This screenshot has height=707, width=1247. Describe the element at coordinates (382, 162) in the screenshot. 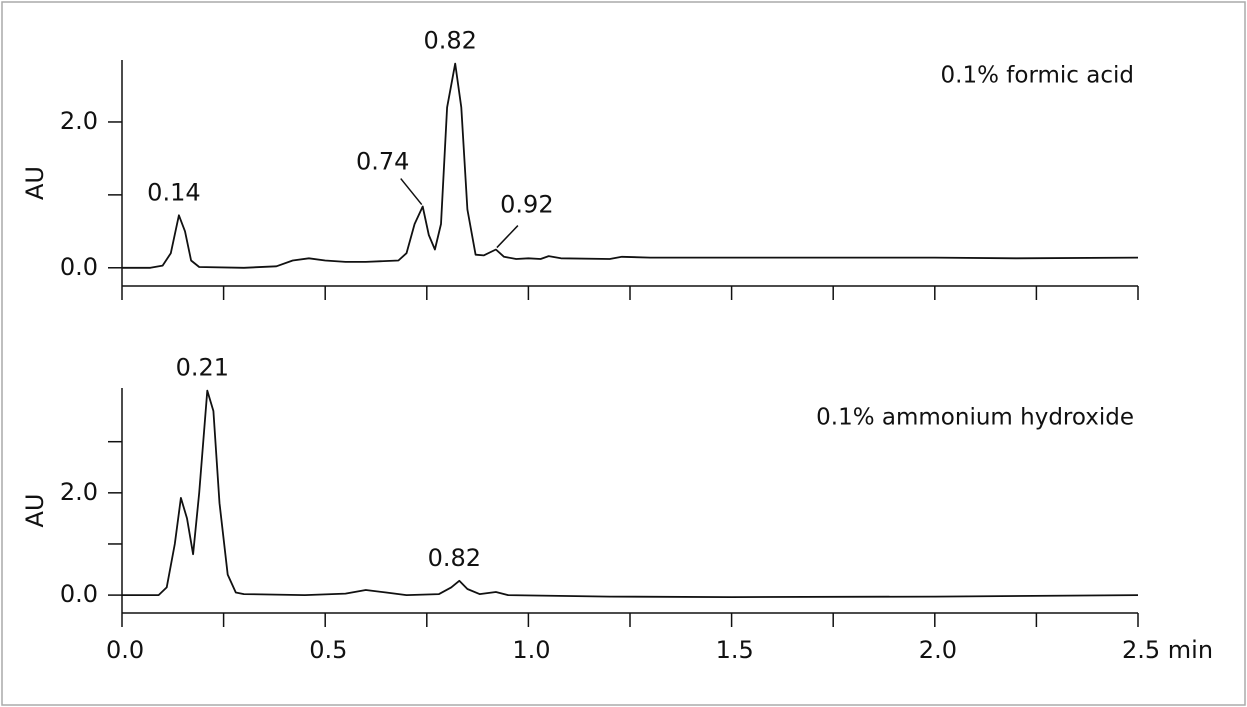

I see `peak-label: 0.74` at that location.